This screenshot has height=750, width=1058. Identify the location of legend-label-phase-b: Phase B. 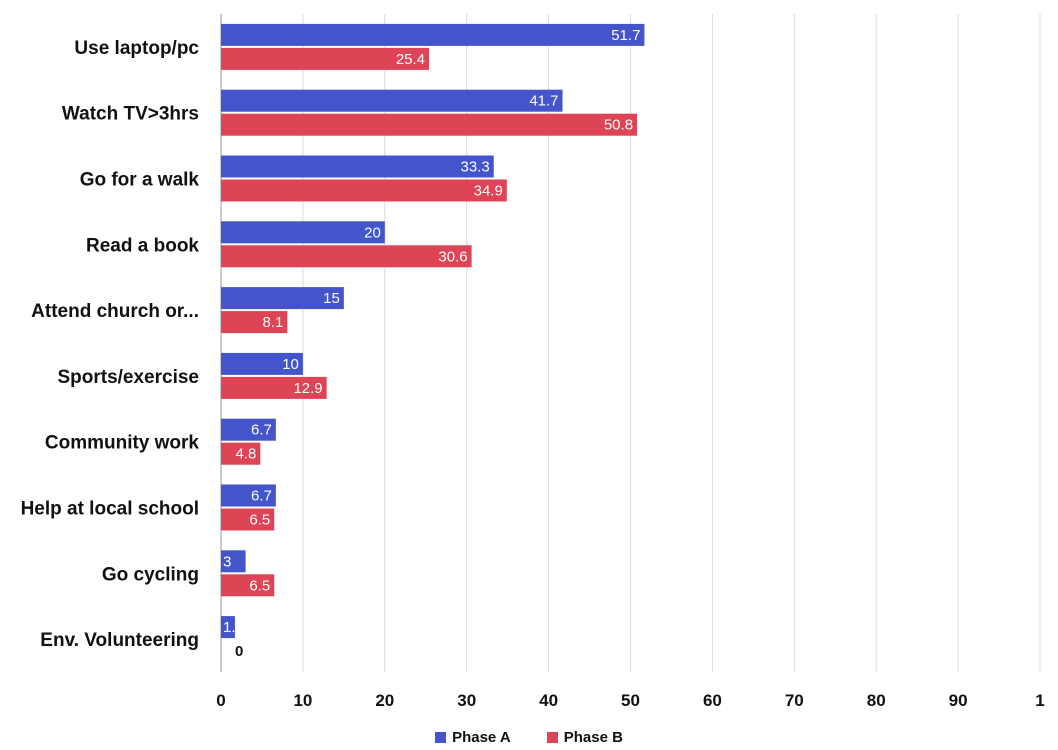
(593, 737).